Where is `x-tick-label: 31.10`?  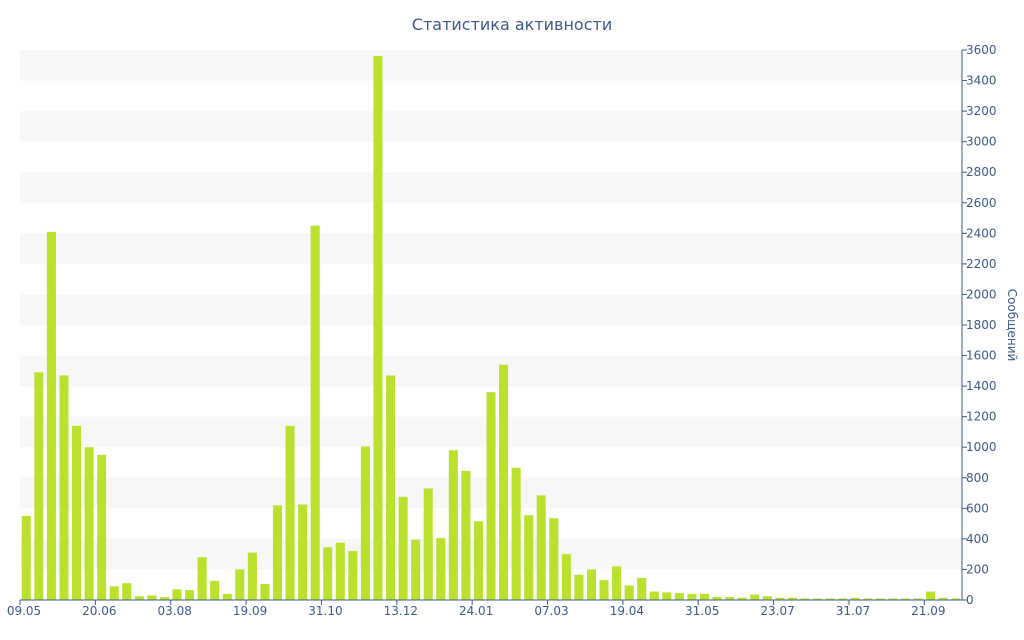
x-tick-label: 31.10 is located at coordinates (325, 611).